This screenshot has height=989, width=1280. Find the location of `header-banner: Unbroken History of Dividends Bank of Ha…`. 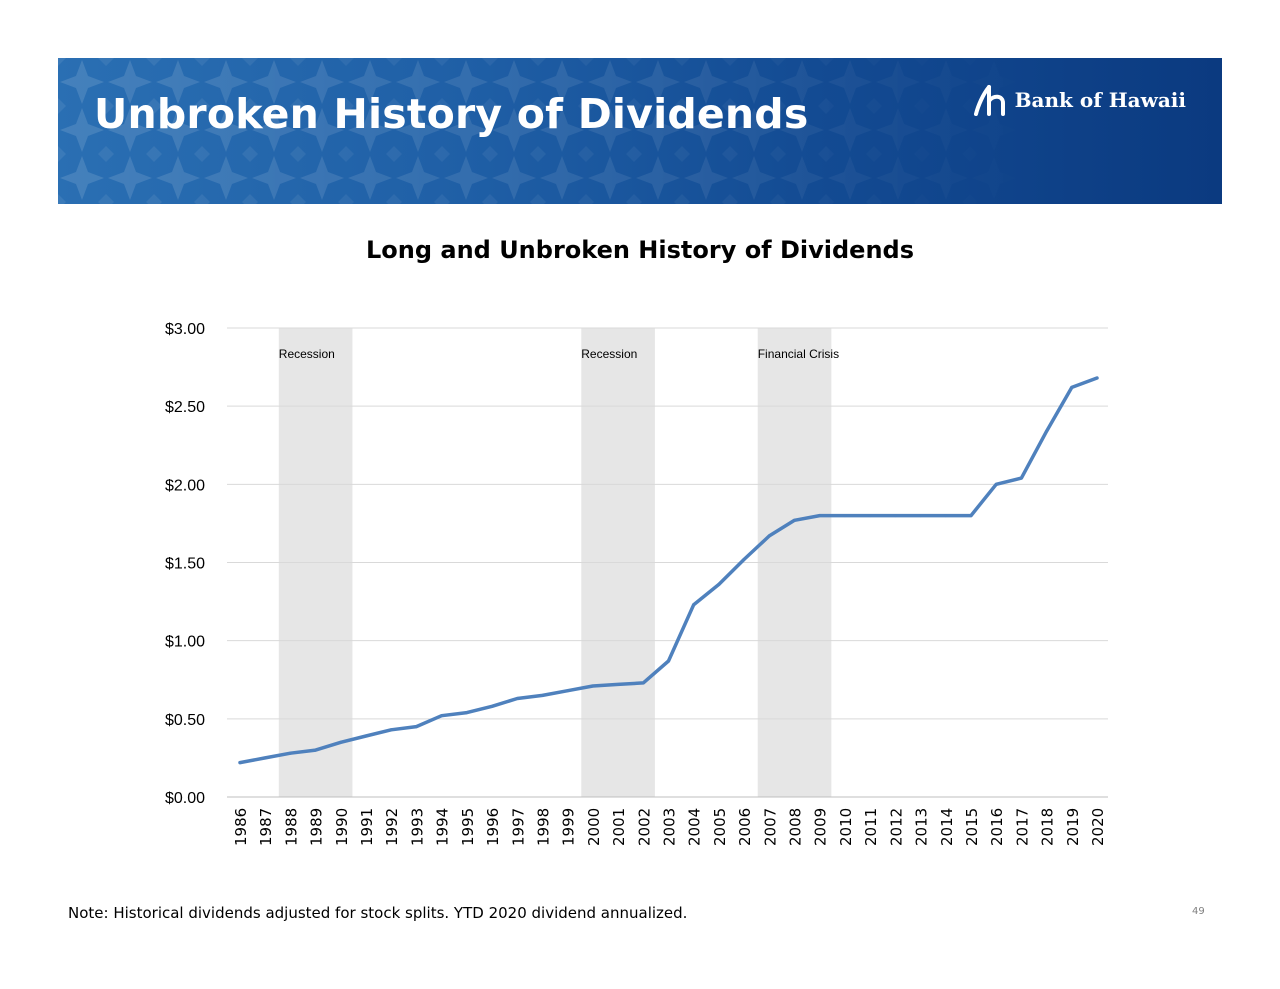

header-banner: Unbroken History of Dividends Bank of Ha… is located at coordinates (640, 131).